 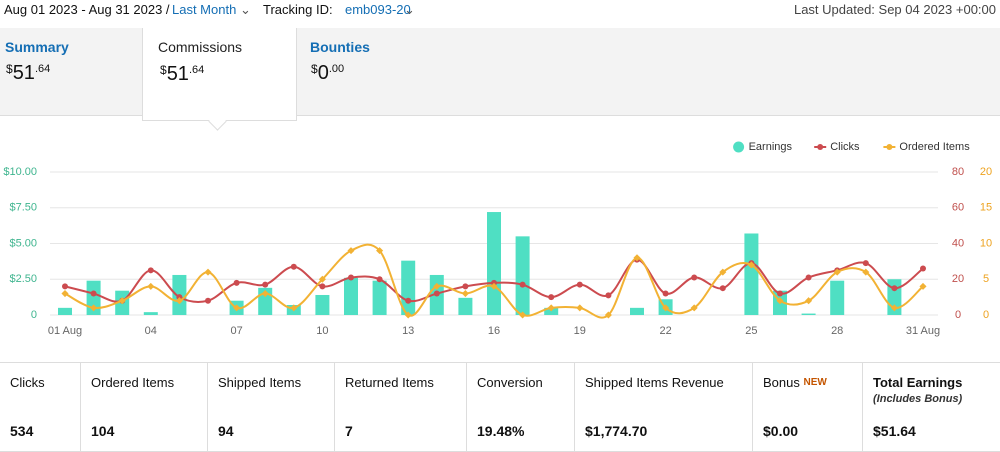 What do you see at coordinates (837, 331) in the screenshot?
I see `x-tick-label: 28` at bounding box center [837, 331].